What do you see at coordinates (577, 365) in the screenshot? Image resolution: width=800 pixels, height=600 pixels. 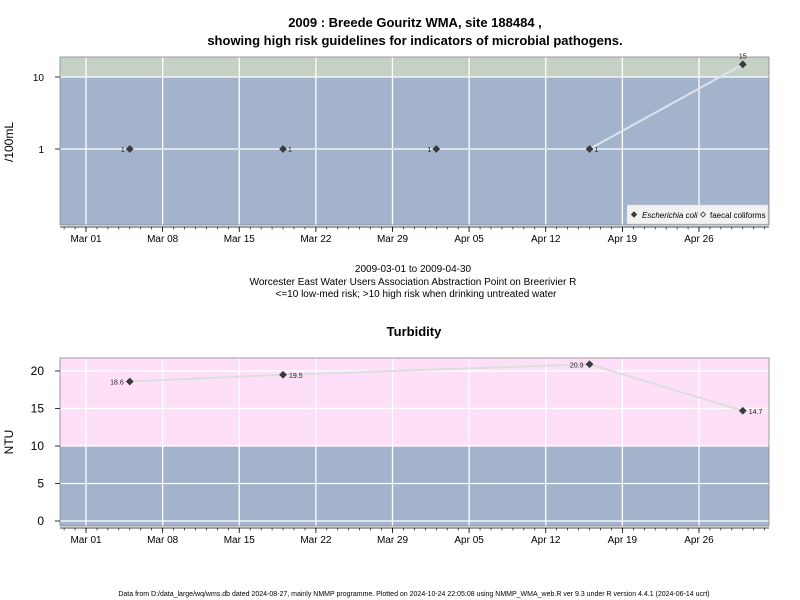 I see `turbidity-data-label: 20.9` at bounding box center [577, 365].